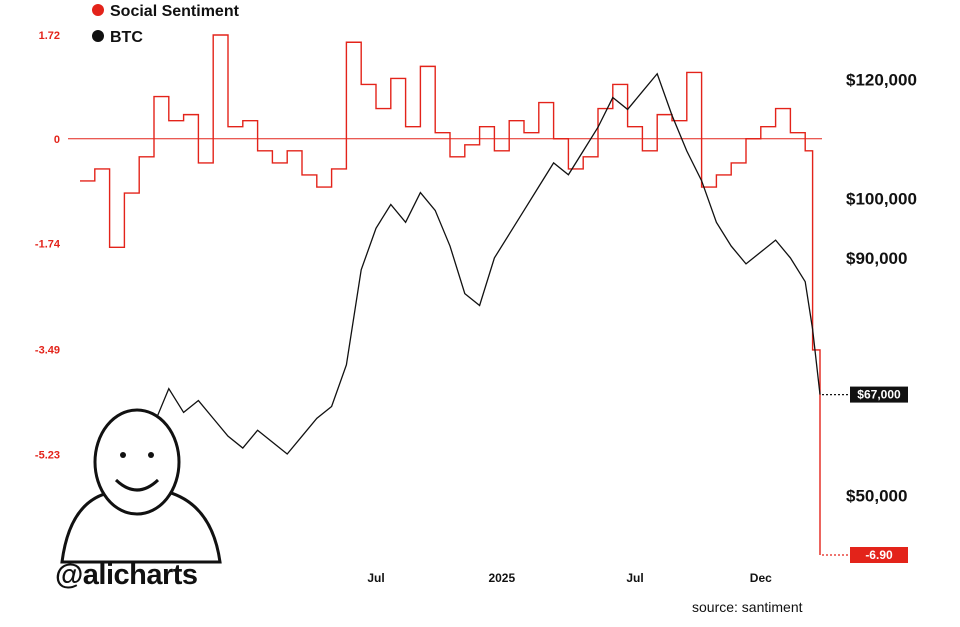 The image size is (960, 627). I want to click on right-axis-ticks: $120,000 $100,000 $90,000 $50,000, so click(881, 288).